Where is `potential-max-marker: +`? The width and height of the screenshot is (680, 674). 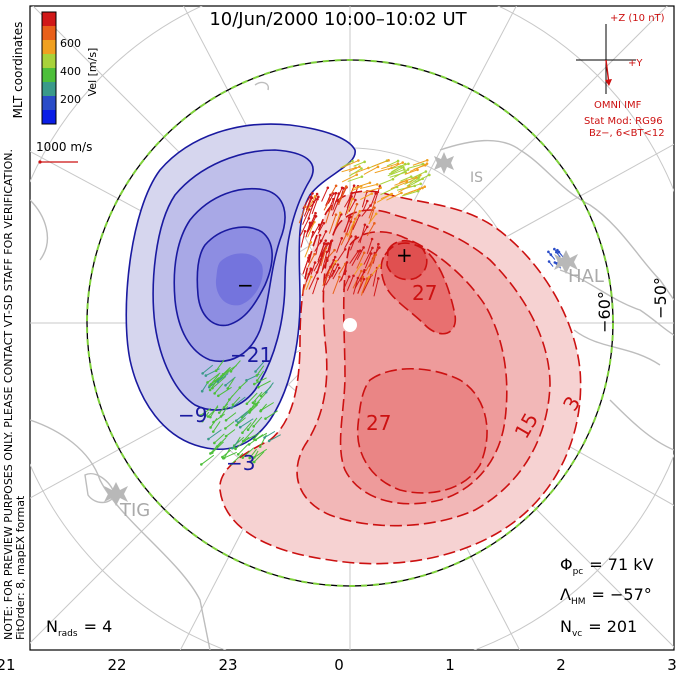
potential-max-marker: + is located at coordinates (404, 255).